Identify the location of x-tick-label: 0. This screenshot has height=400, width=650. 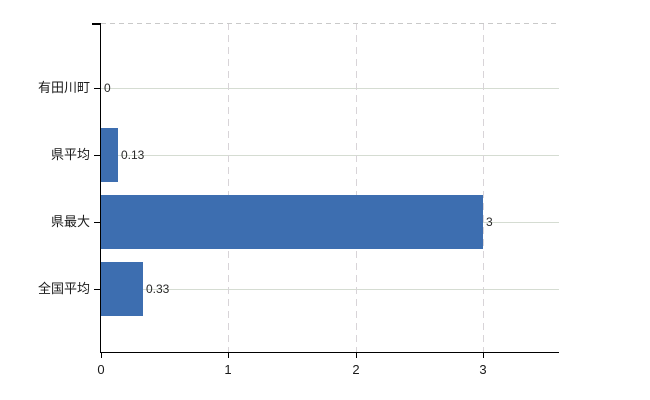
(101, 369).